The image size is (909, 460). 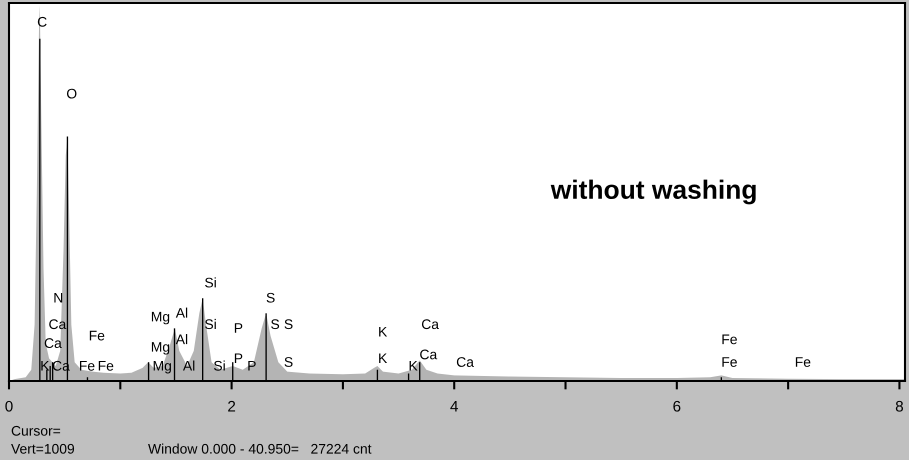 I want to click on annotation: O, so click(x=71, y=93).